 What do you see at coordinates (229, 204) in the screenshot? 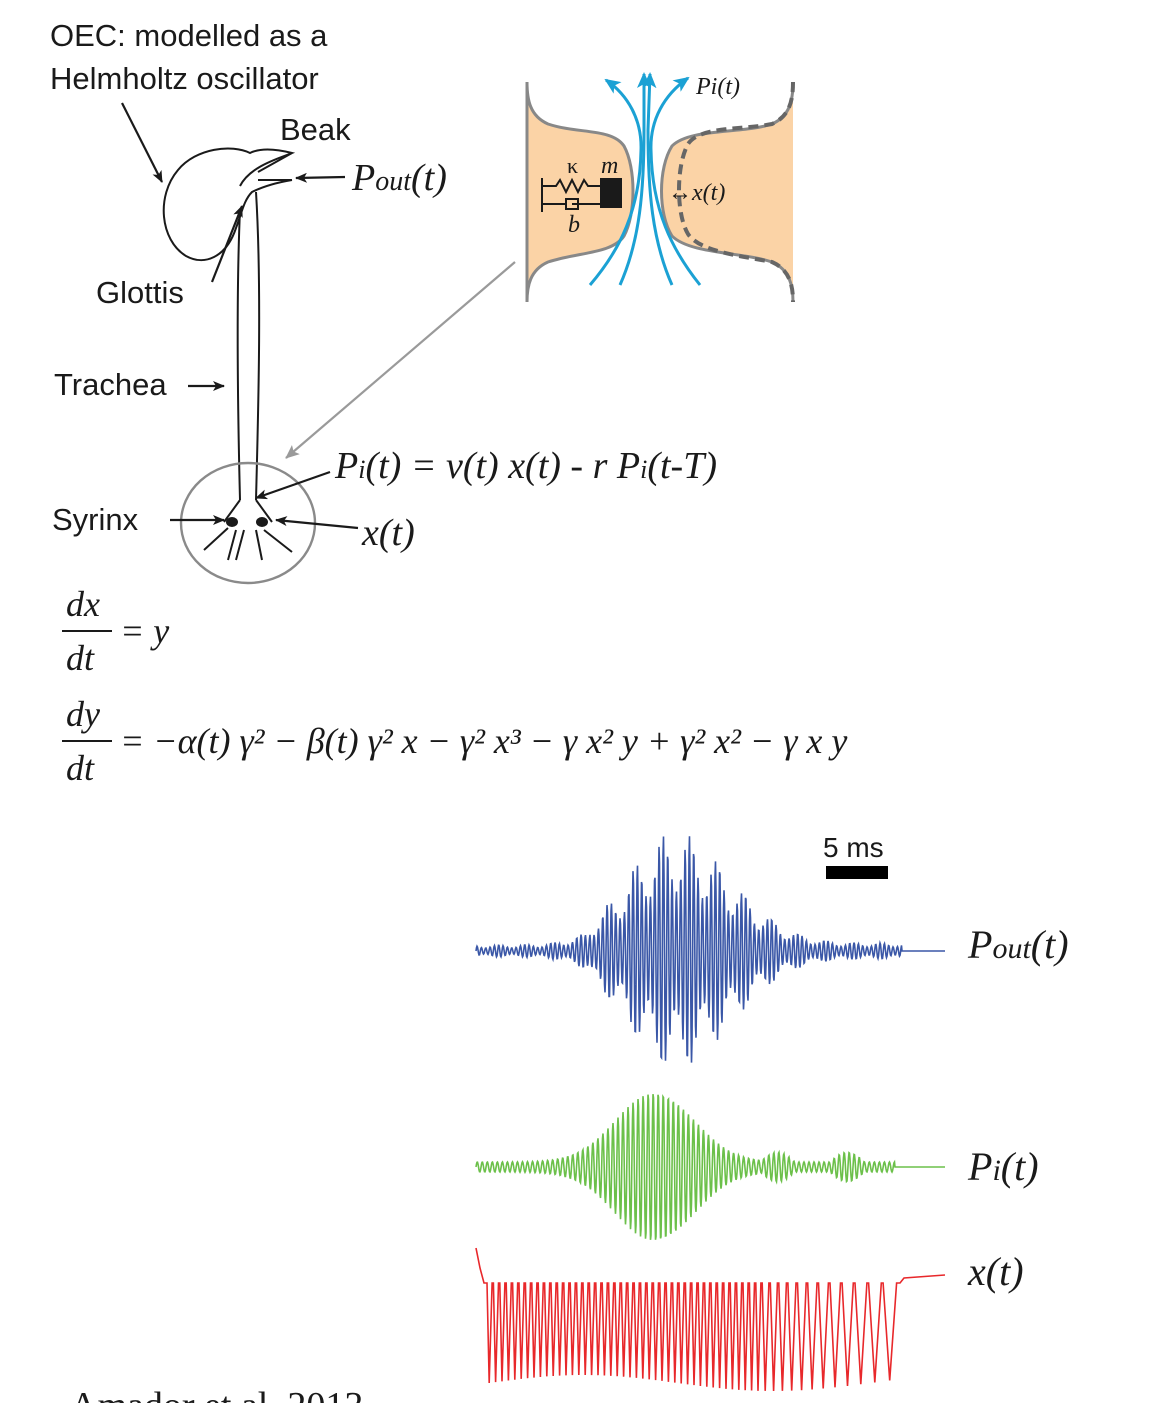
I see `oec-cavity` at bounding box center [229, 204].